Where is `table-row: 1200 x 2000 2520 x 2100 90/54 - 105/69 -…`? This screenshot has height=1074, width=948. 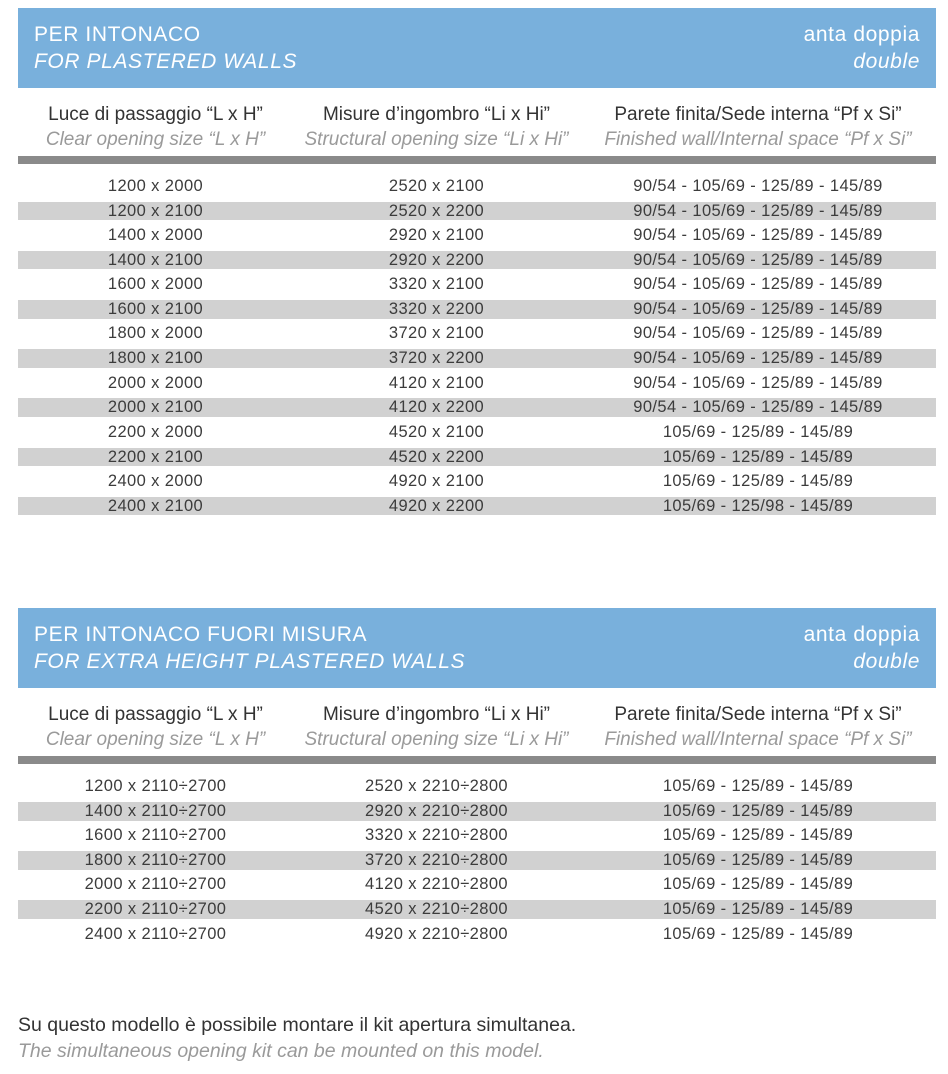
table-row: 1200 x 2000 2520 x 2100 90/54 - 105/69 -… is located at coordinates (477, 186).